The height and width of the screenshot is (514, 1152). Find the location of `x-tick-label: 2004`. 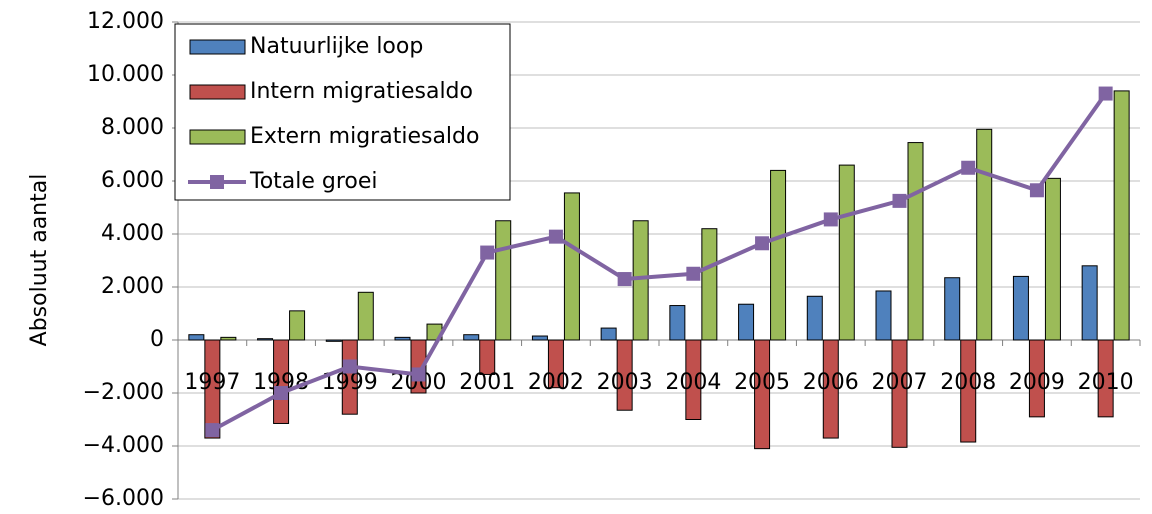

x-tick-label: 2004 is located at coordinates (693, 382).